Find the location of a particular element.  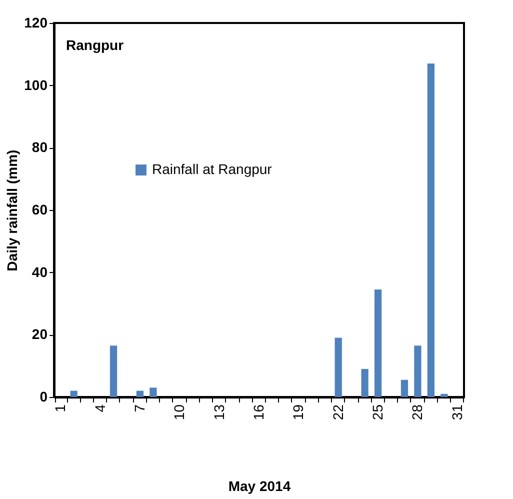

x-tick-label: 25 is located at coordinates (378, 412).